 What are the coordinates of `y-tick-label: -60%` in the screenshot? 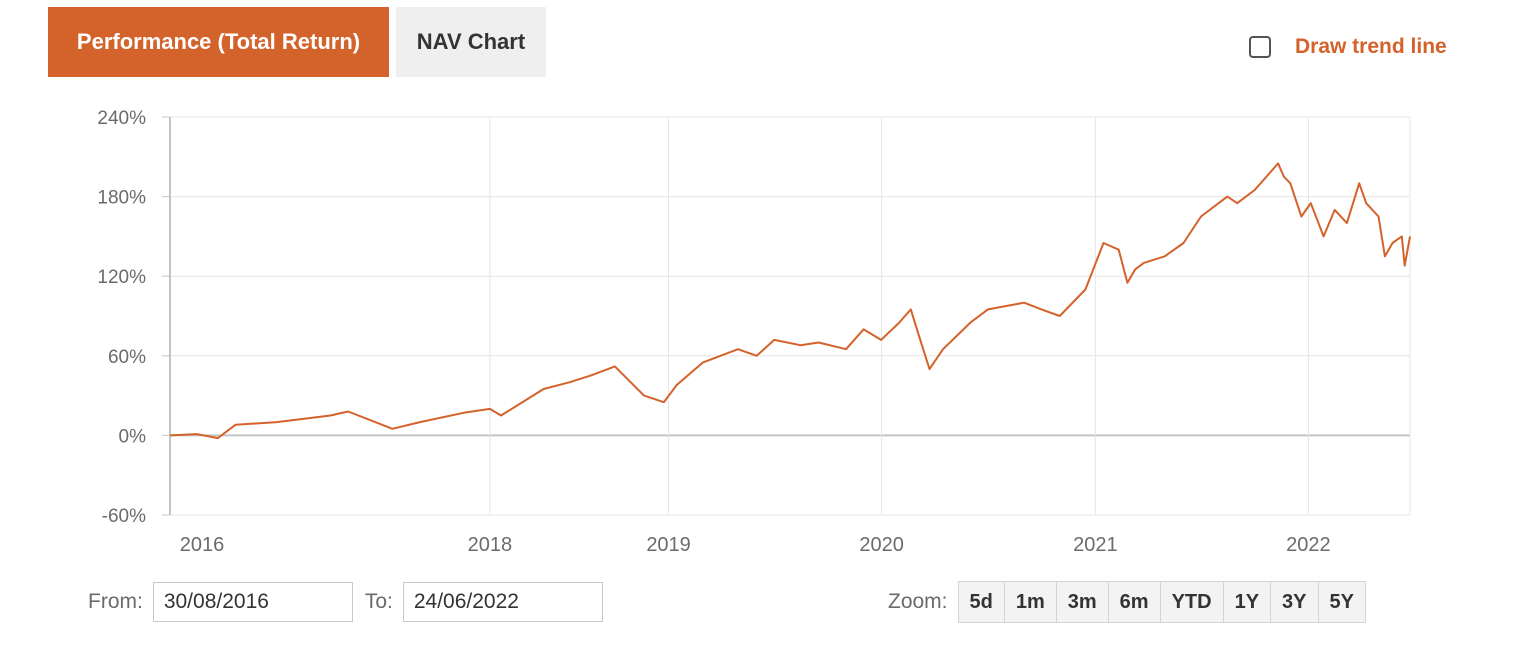 It's located at (124, 516).